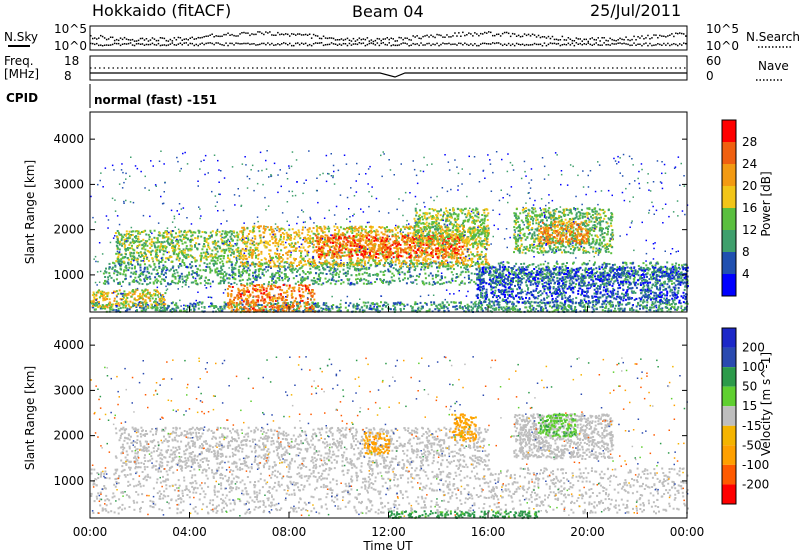 The height and width of the screenshot is (554, 800). I want to click on noise-right-tick-top: 10^5, so click(722, 29).